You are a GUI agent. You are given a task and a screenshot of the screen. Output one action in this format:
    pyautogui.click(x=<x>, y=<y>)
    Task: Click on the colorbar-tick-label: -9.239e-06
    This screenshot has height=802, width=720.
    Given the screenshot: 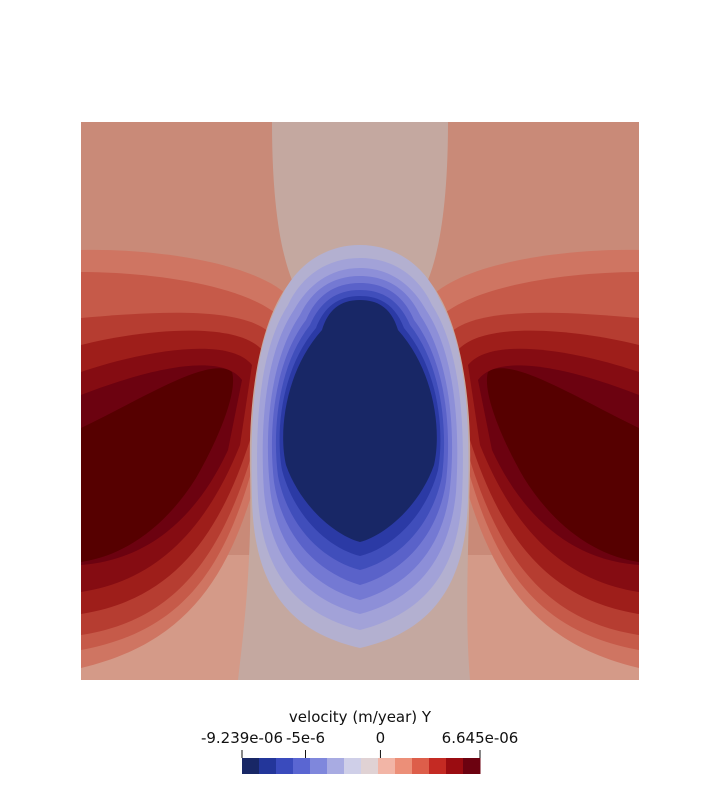 What is the action you would take?
    pyautogui.click(x=242, y=738)
    